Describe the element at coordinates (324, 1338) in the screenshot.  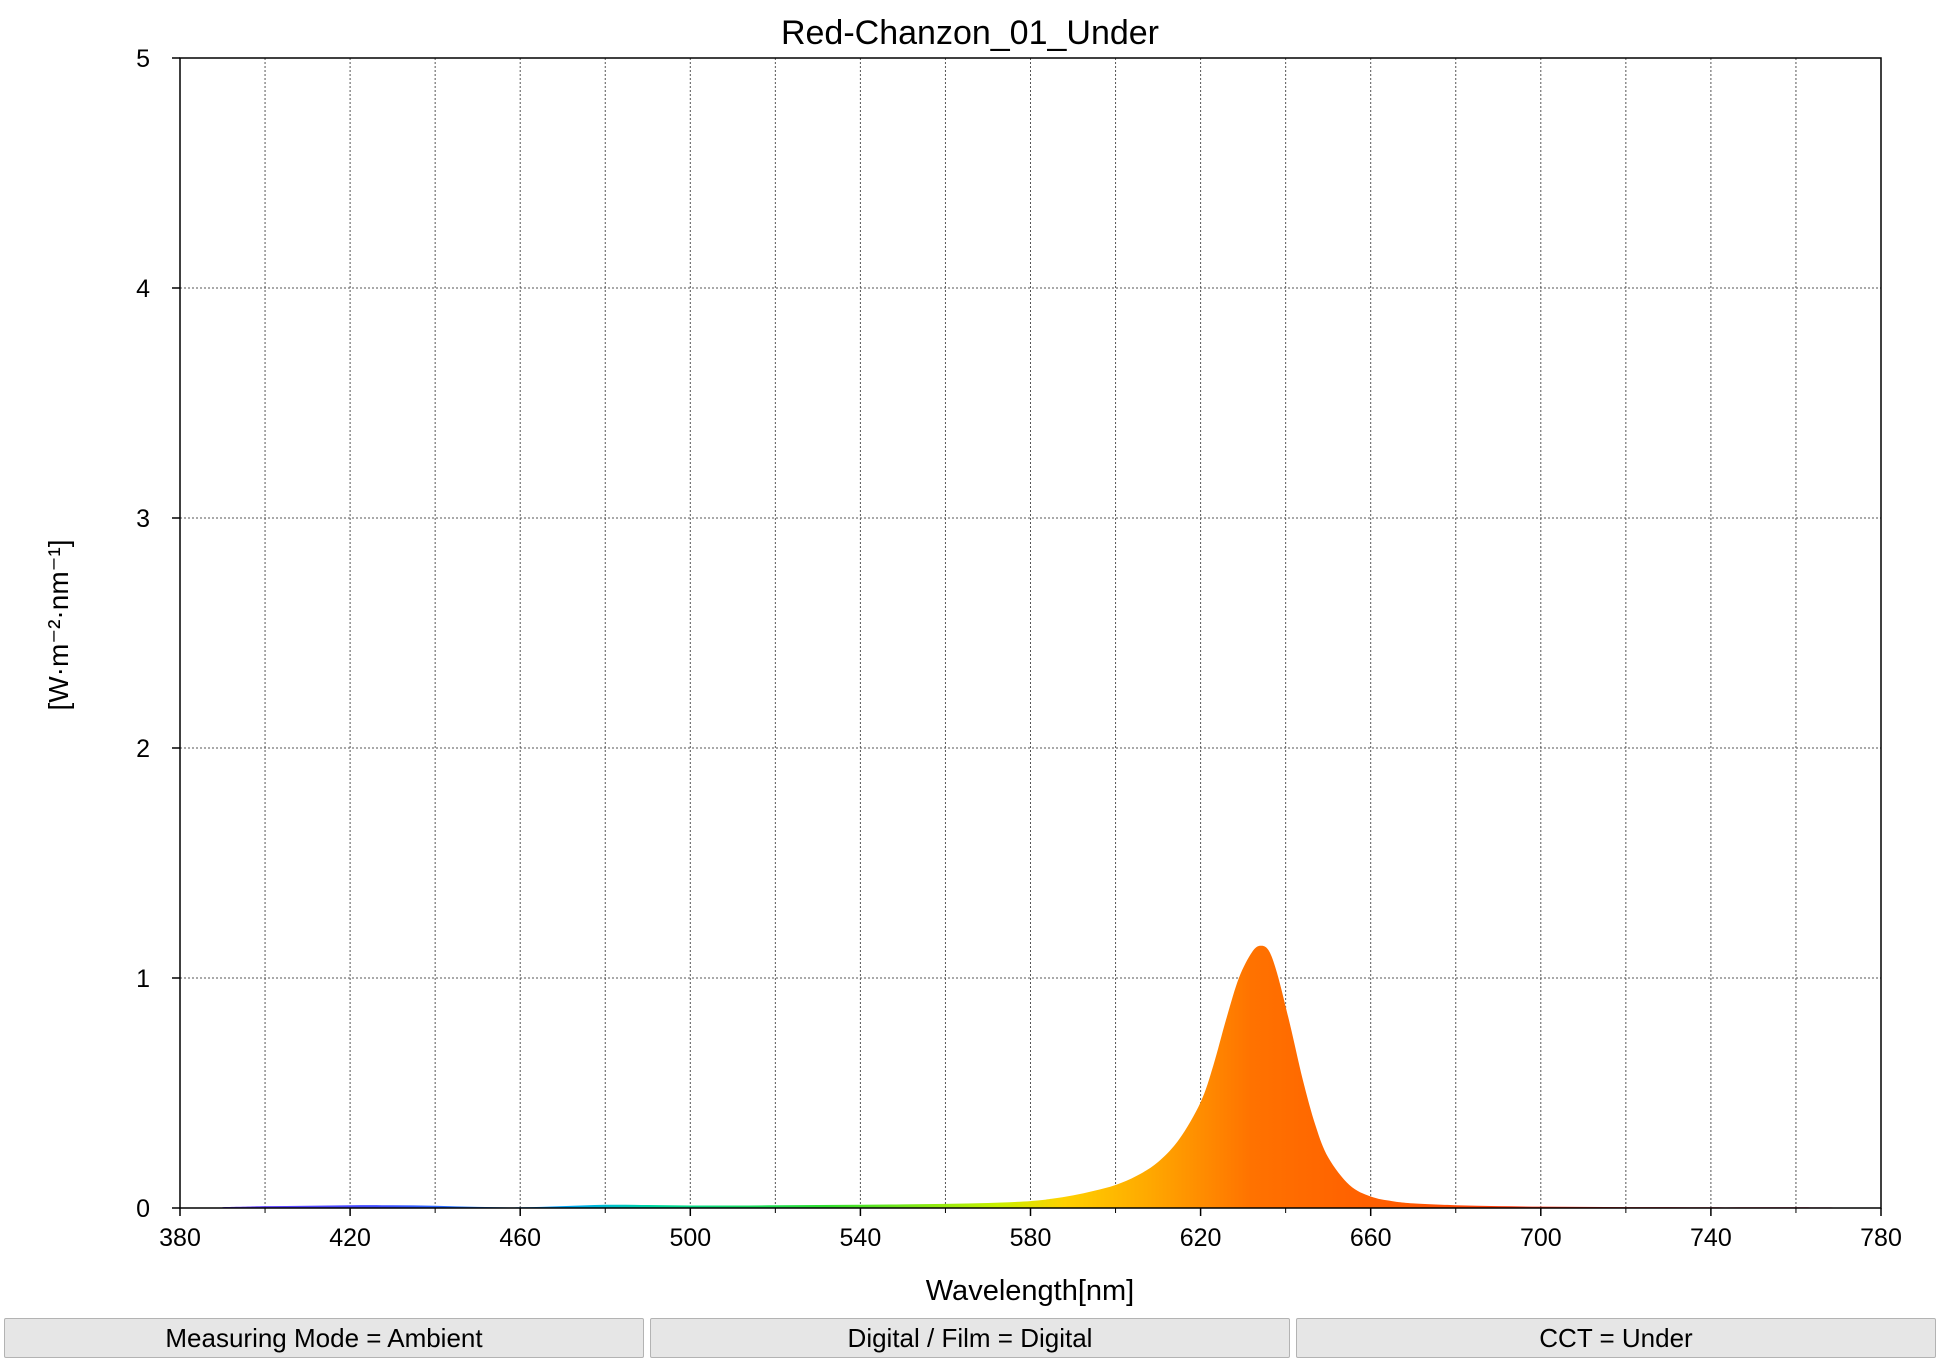
I see `measuring-mode-field: Measuring Mode = Ambient` at that location.